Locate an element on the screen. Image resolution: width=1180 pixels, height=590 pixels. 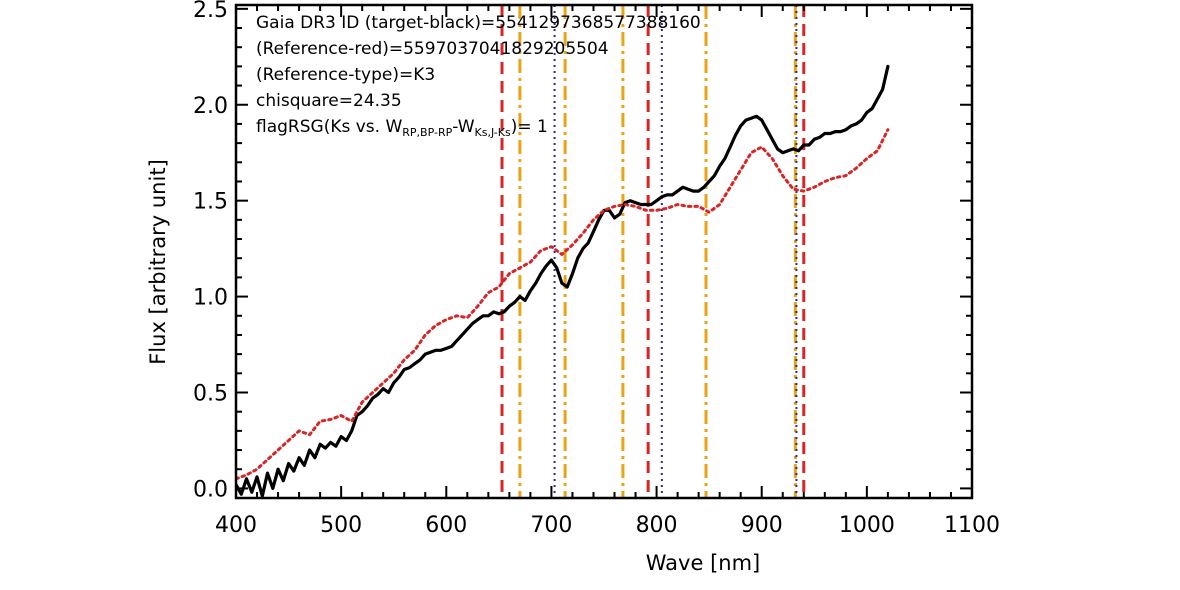
x-tick-label: 1100 is located at coordinates (972, 525).